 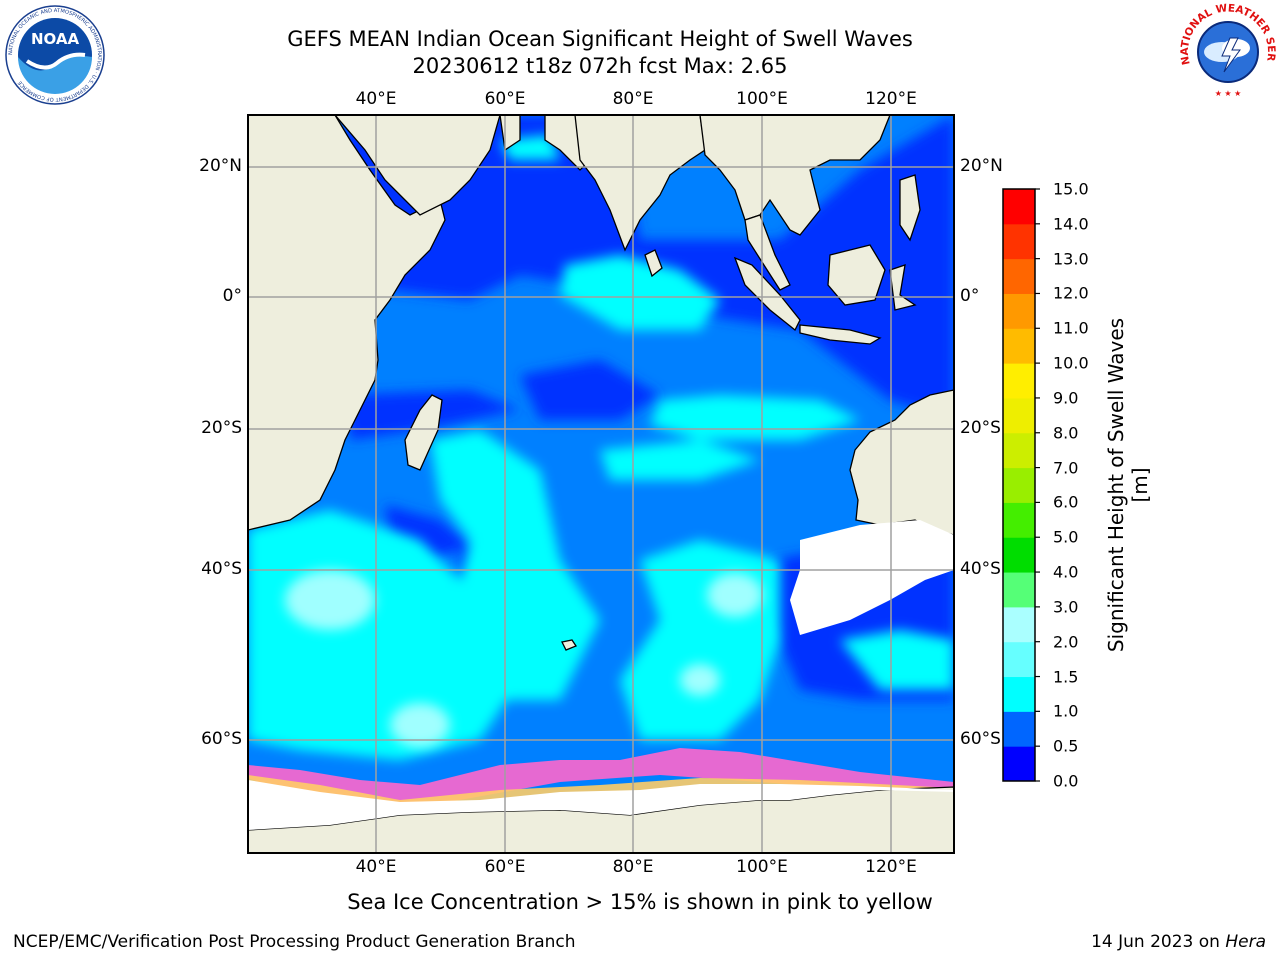 What do you see at coordinates (505, 99) in the screenshot?
I see `x-tick-top-60e: 60°E` at bounding box center [505, 99].